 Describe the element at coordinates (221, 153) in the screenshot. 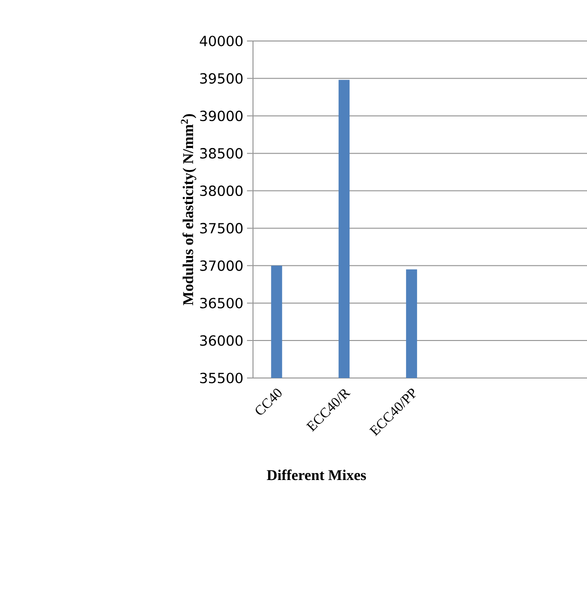

I see `y-tick-label: 38500` at that location.